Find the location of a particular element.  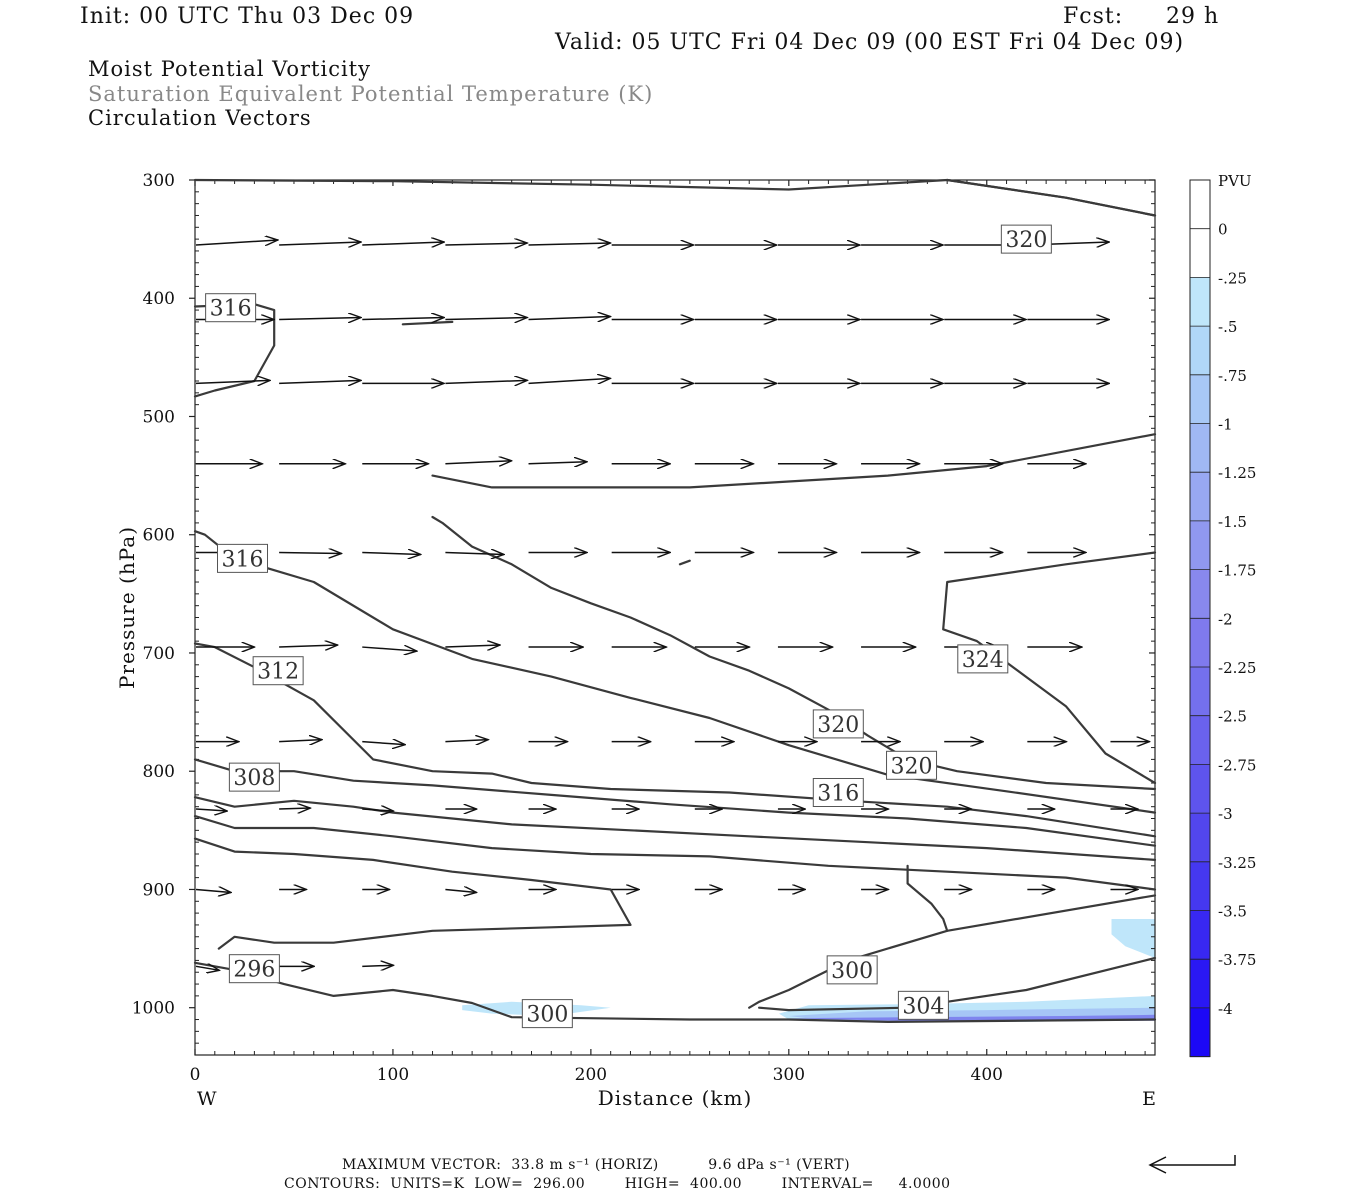

colorbar-label: -1.25 is located at coordinates (1237, 473).